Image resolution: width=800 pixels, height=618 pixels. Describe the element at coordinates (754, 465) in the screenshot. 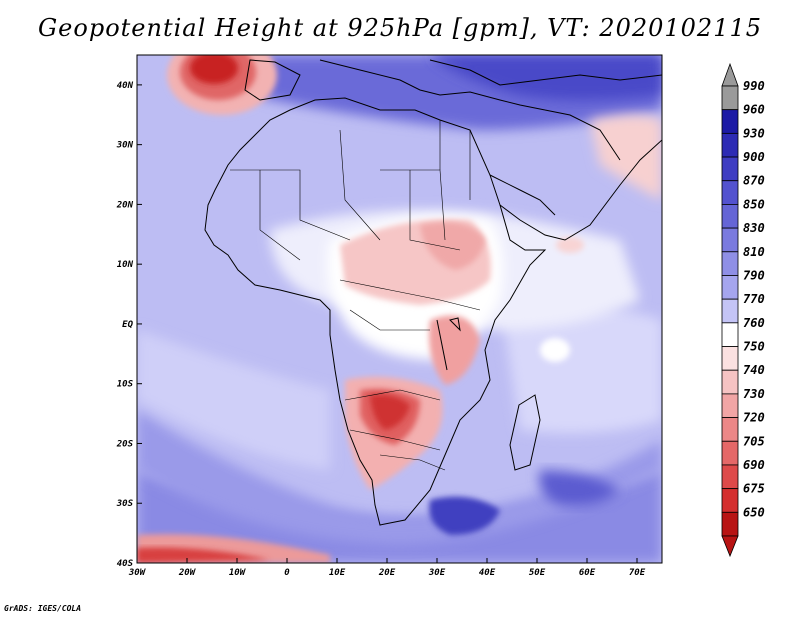

I see `colorbar-label: 690` at that location.